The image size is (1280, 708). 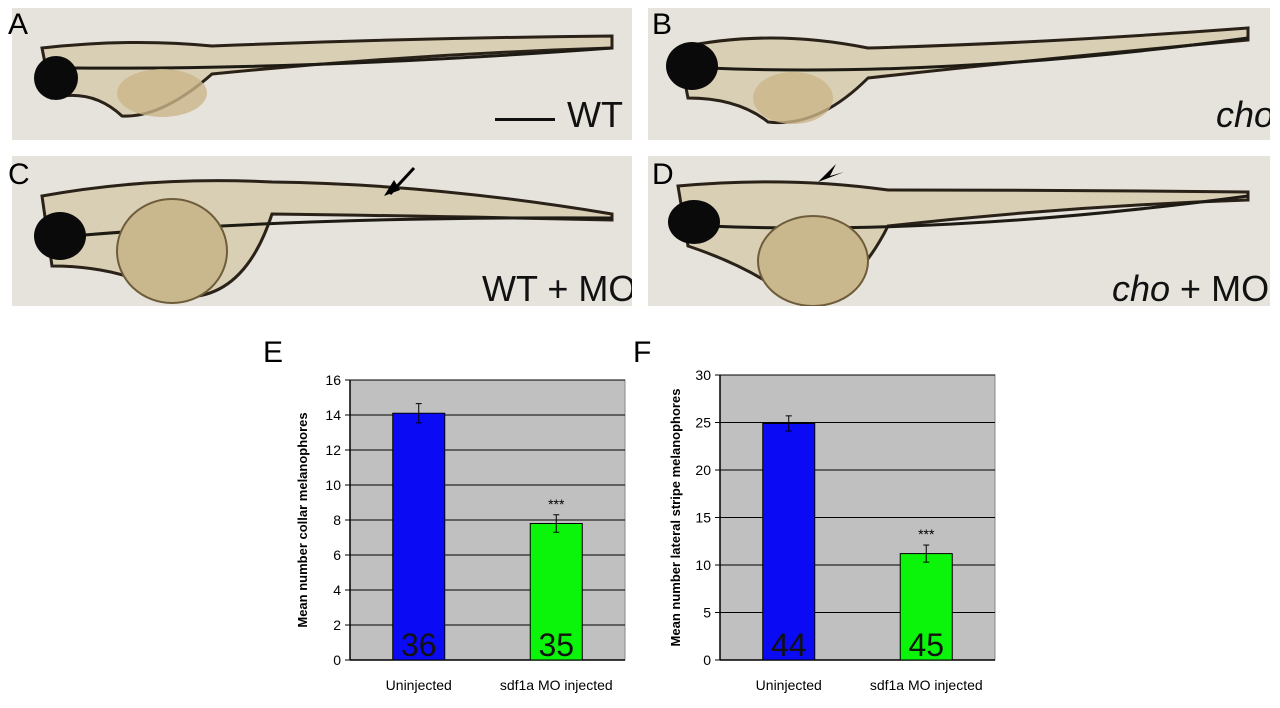 What do you see at coordinates (333, 450) in the screenshot?
I see `y-tick-label: 12` at bounding box center [333, 450].